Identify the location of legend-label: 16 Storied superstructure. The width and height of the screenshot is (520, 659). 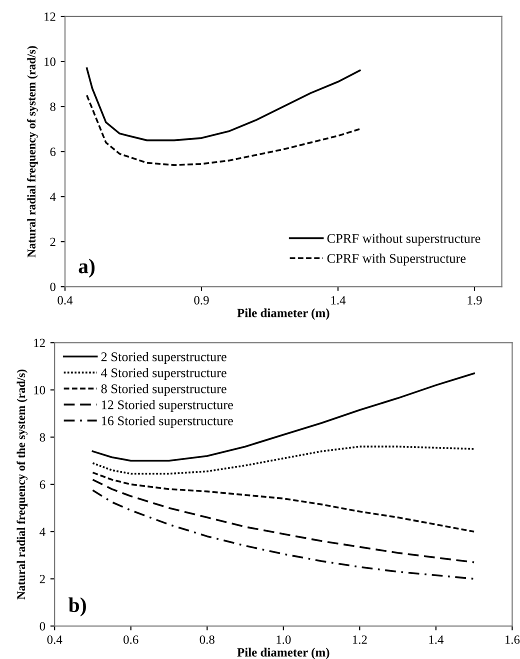
(167, 422).